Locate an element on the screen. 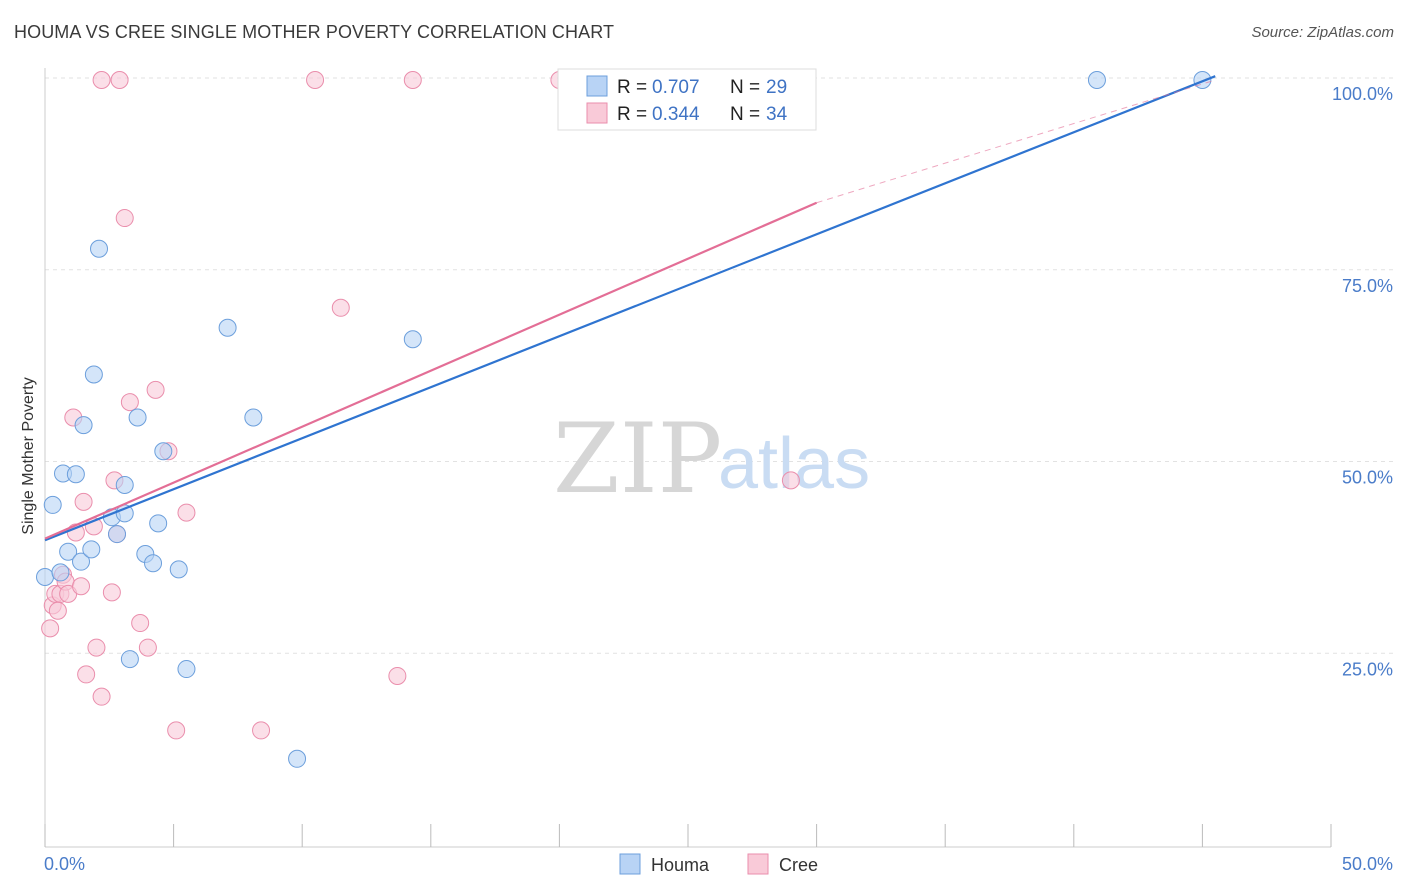 The image size is (1406, 892). legend-n-label-houma: N = is located at coordinates (745, 87).